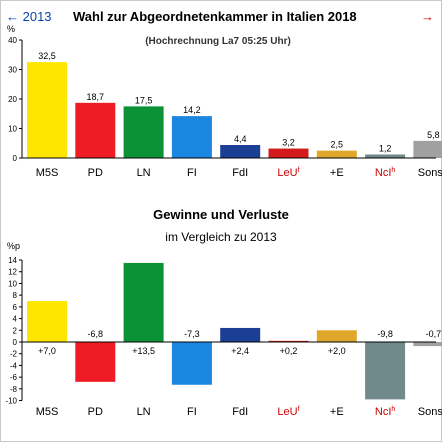 This screenshot has width=442, height=447. I want to click on chart2-value-label: +7,0, so click(47, 351).